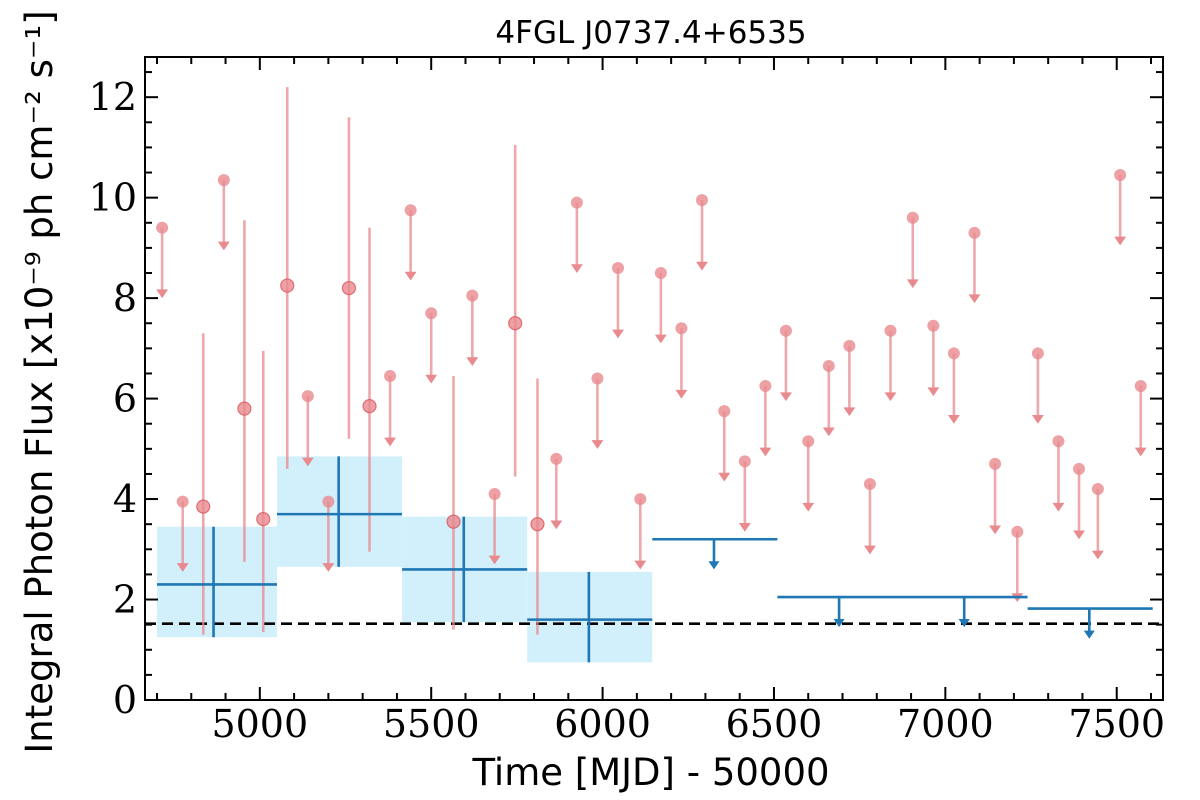 The height and width of the screenshot is (800, 1200). I want to click on y-tick-label: 12, so click(113, 97).